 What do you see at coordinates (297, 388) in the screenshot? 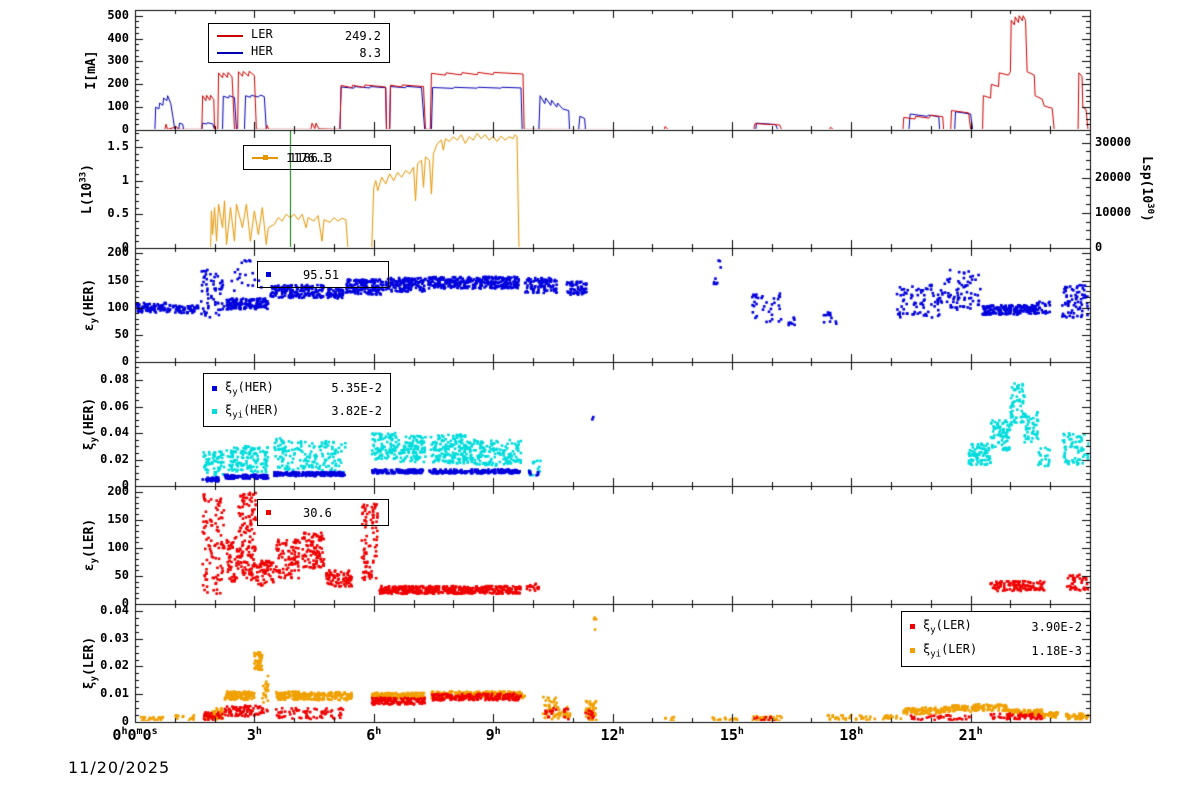
I see `legend-row-xy-her: ξy(HER) 5.35E-2` at bounding box center [297, 388].